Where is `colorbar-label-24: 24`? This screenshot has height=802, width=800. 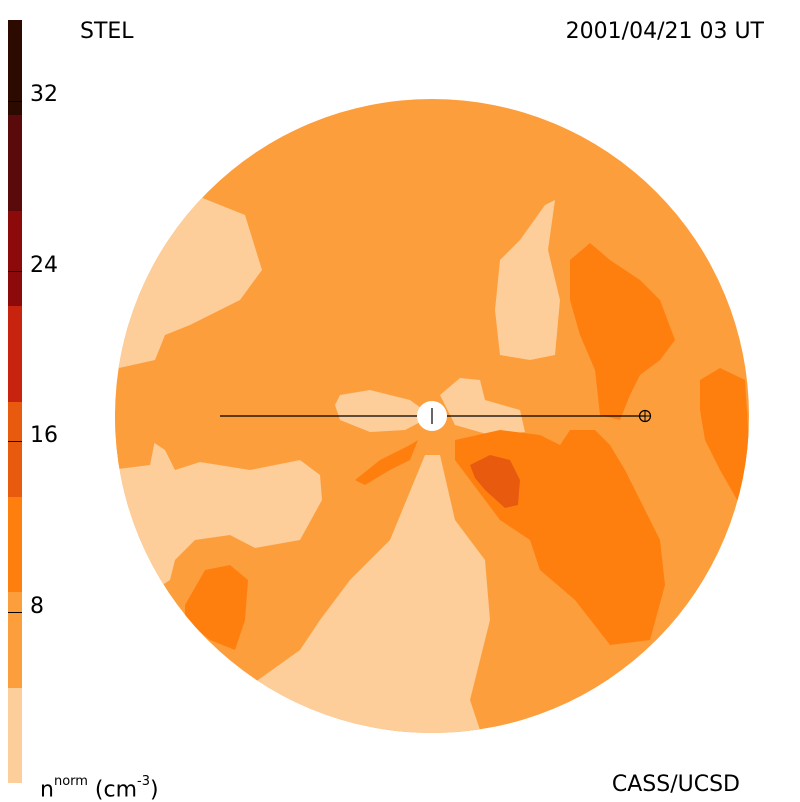
colorbar-label-24: 24 is located at coordinates (44, 265).